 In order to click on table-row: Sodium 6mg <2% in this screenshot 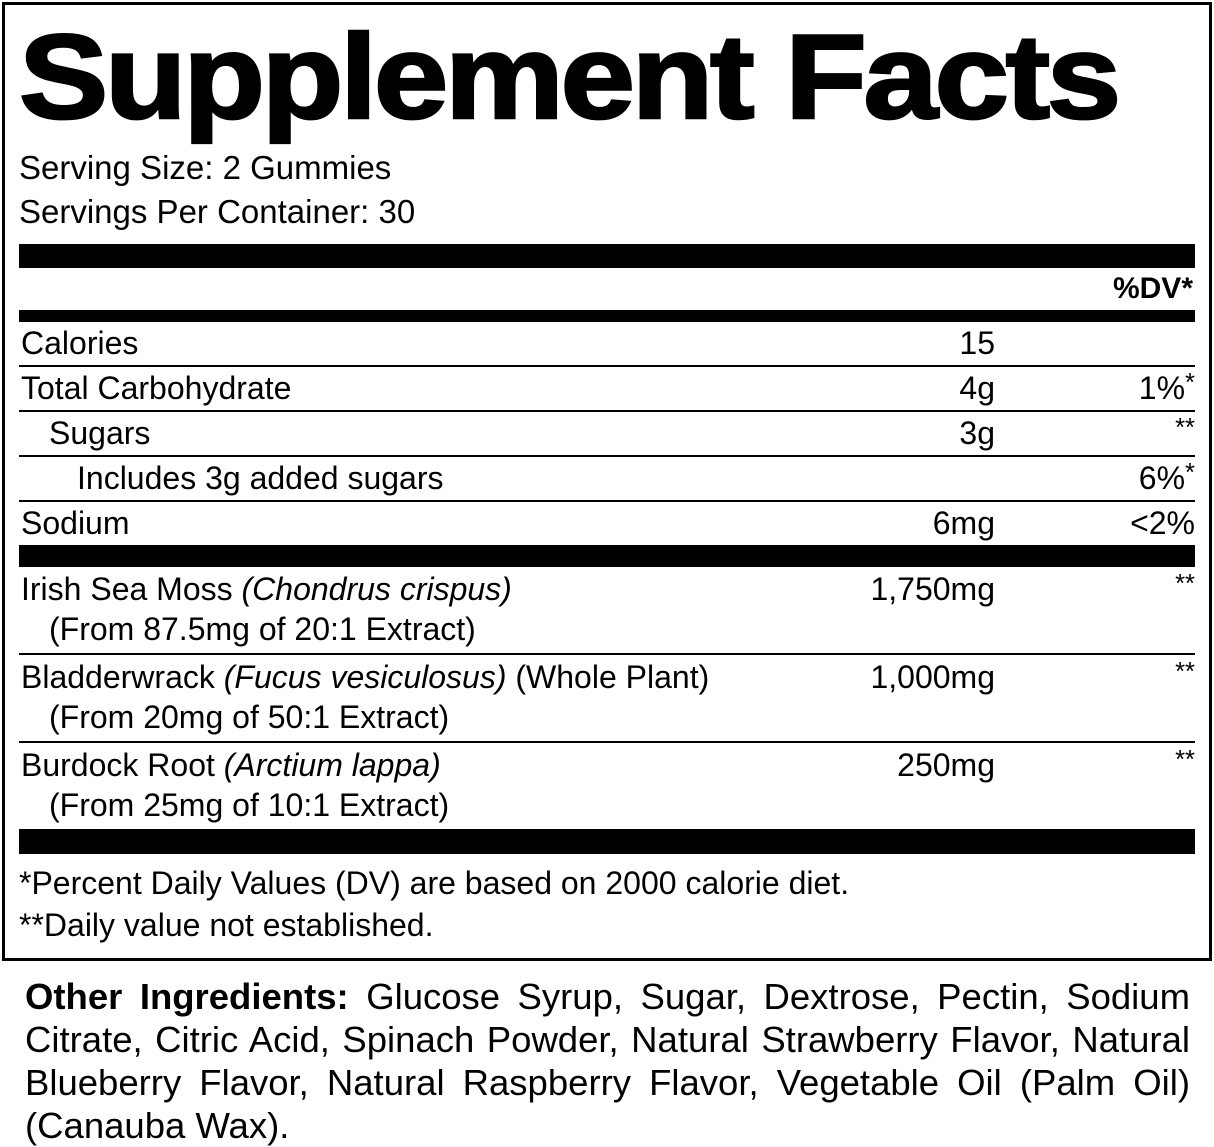, I will do `click(607, 522)`.